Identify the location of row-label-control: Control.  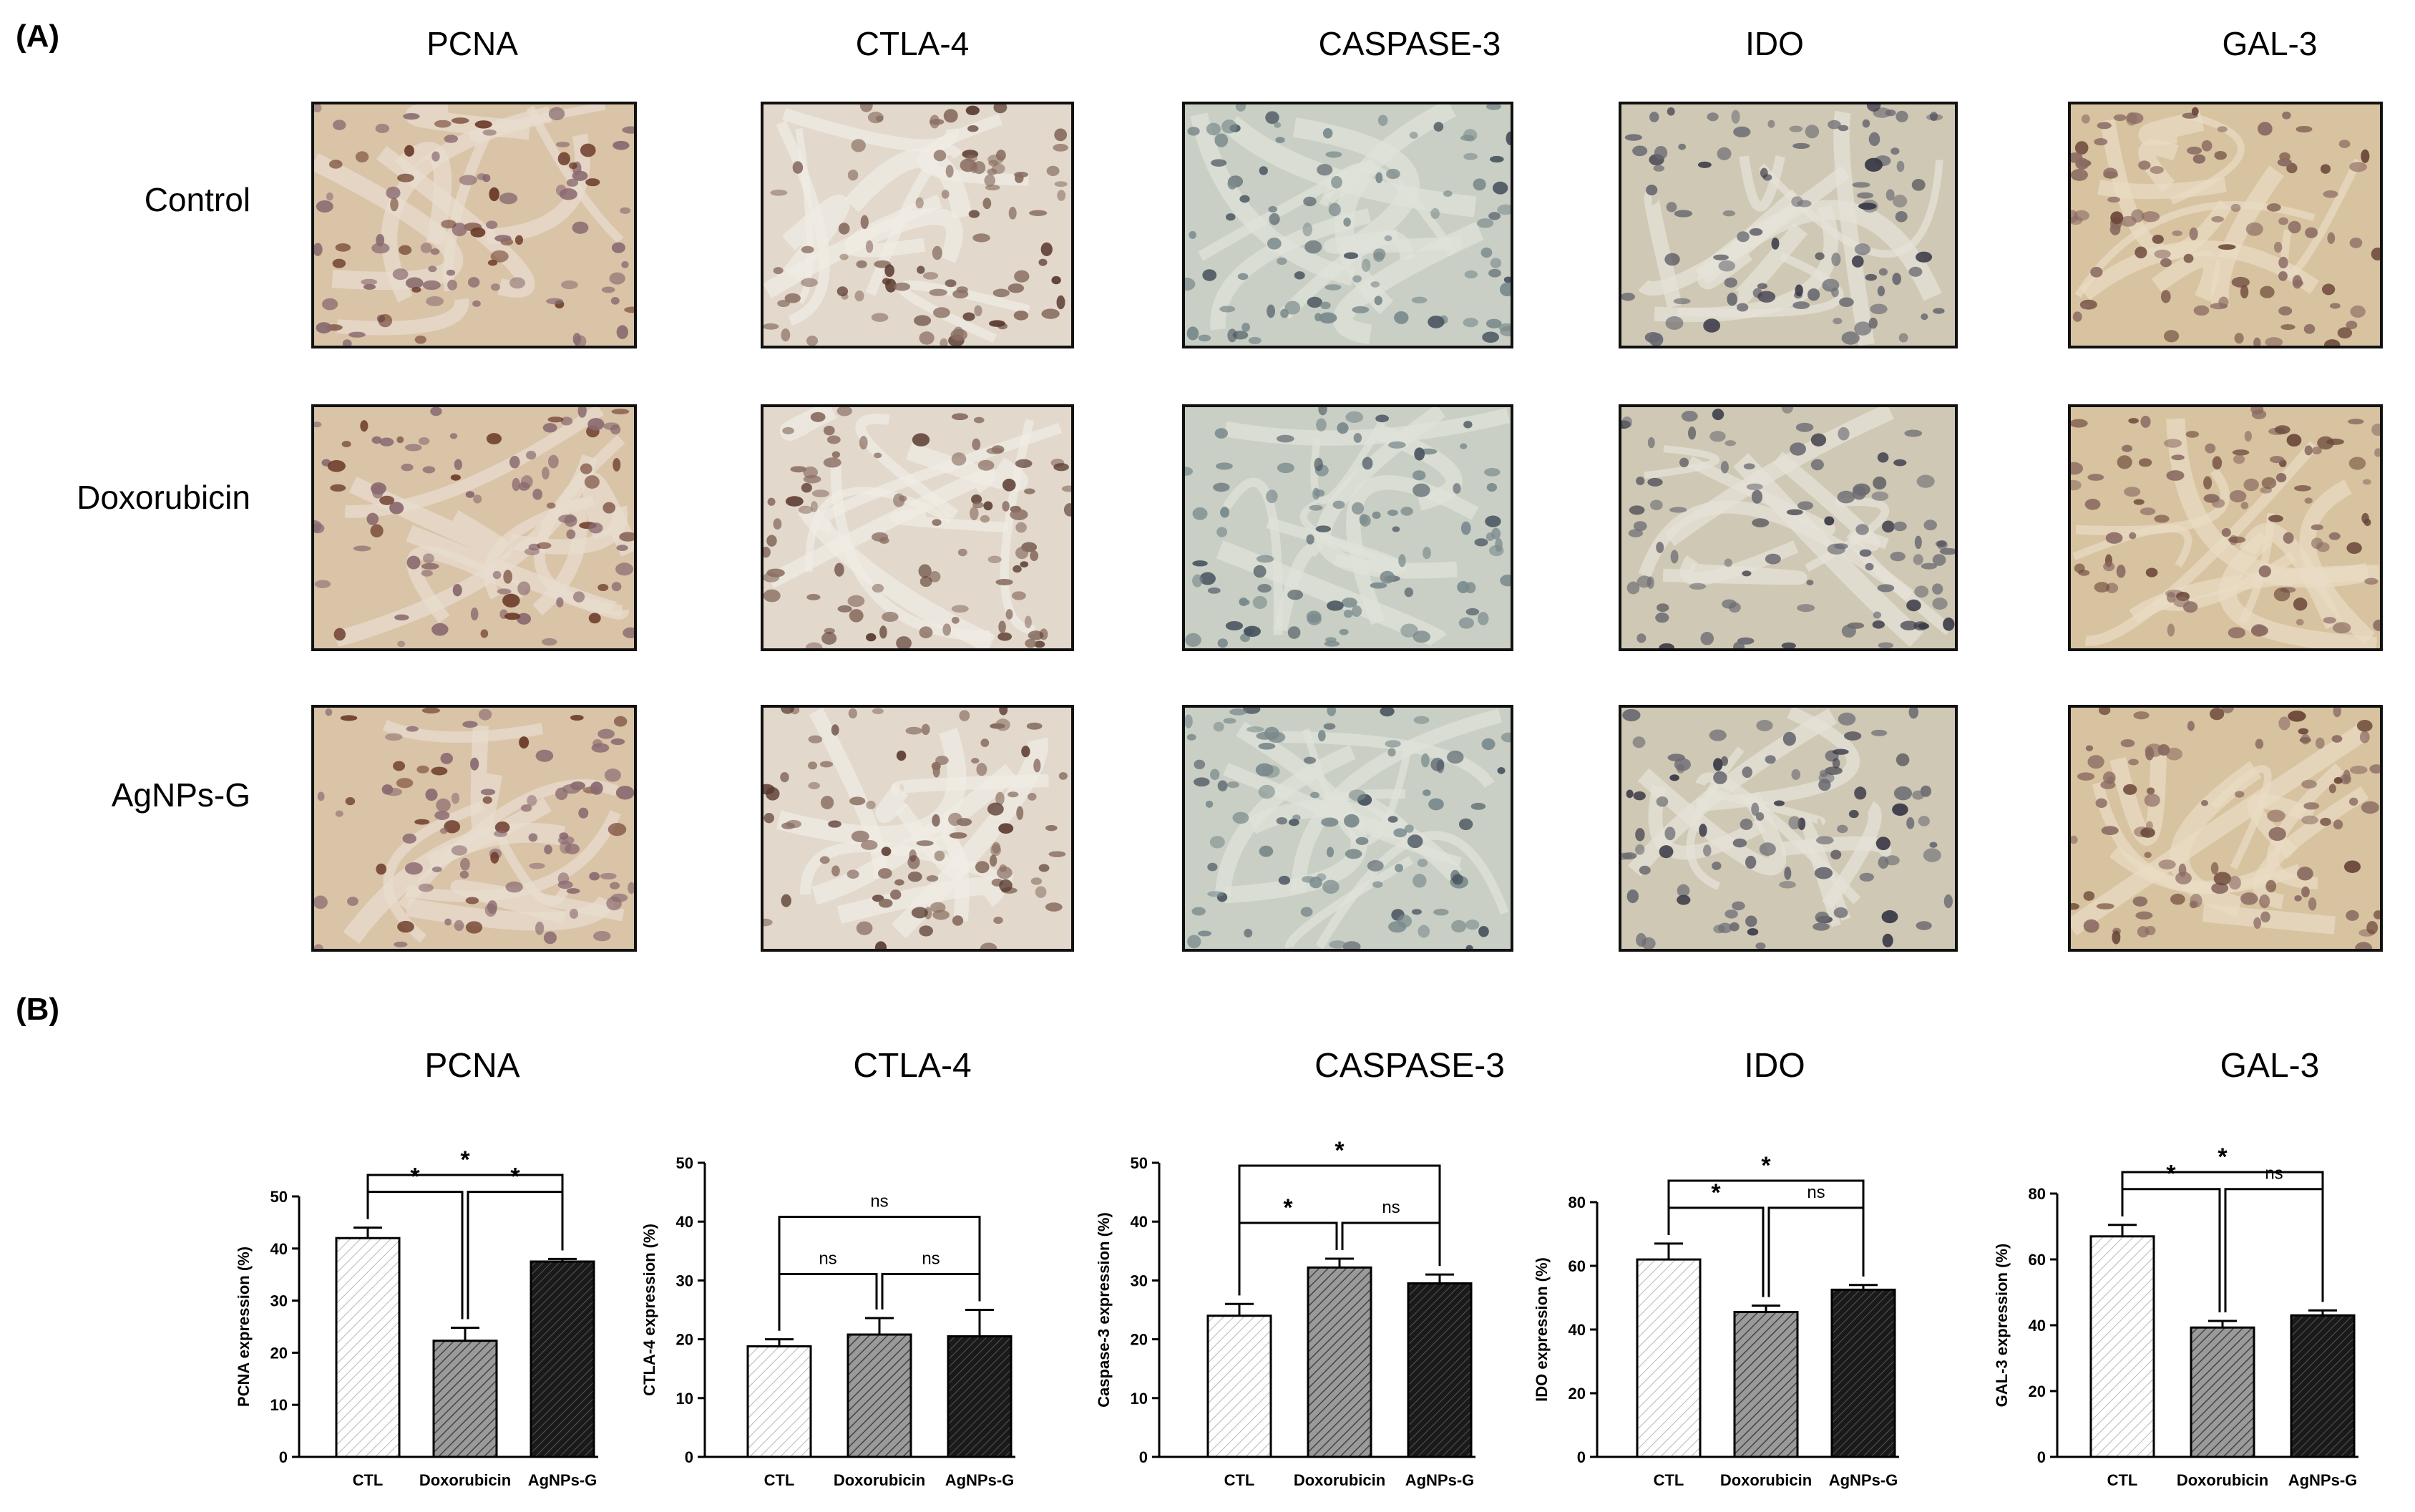
(197, 199).